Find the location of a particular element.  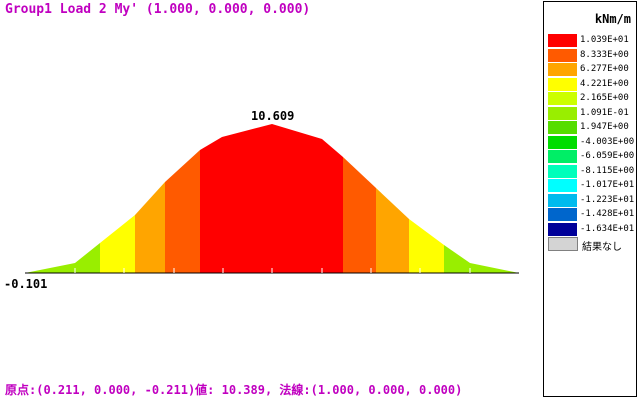

legend-entry: 1.039E+01 is located at coordinates (592, 41).